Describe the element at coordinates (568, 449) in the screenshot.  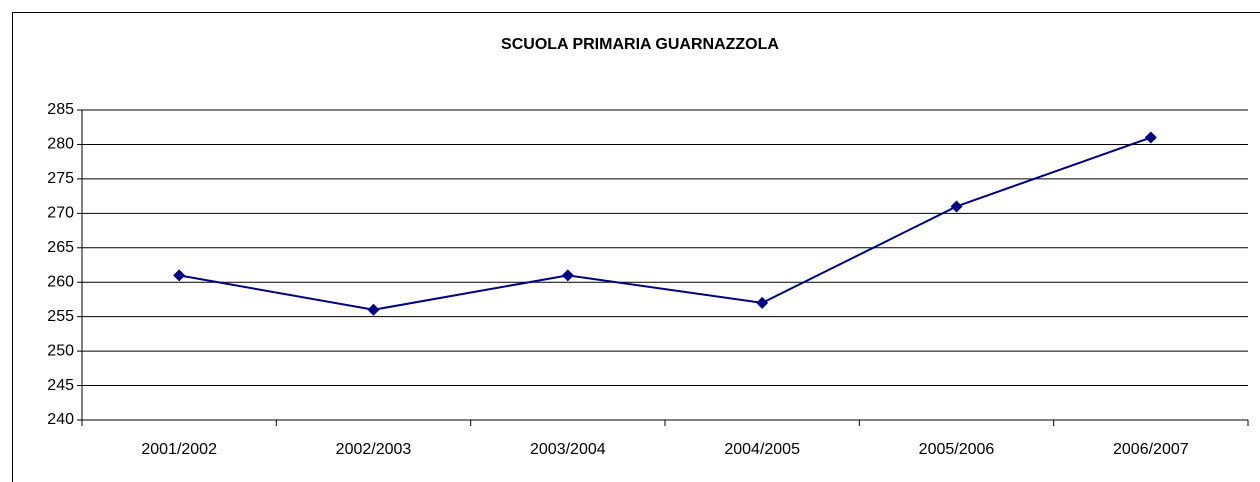
I see `x-tick-label: 2003/2004` at that location.